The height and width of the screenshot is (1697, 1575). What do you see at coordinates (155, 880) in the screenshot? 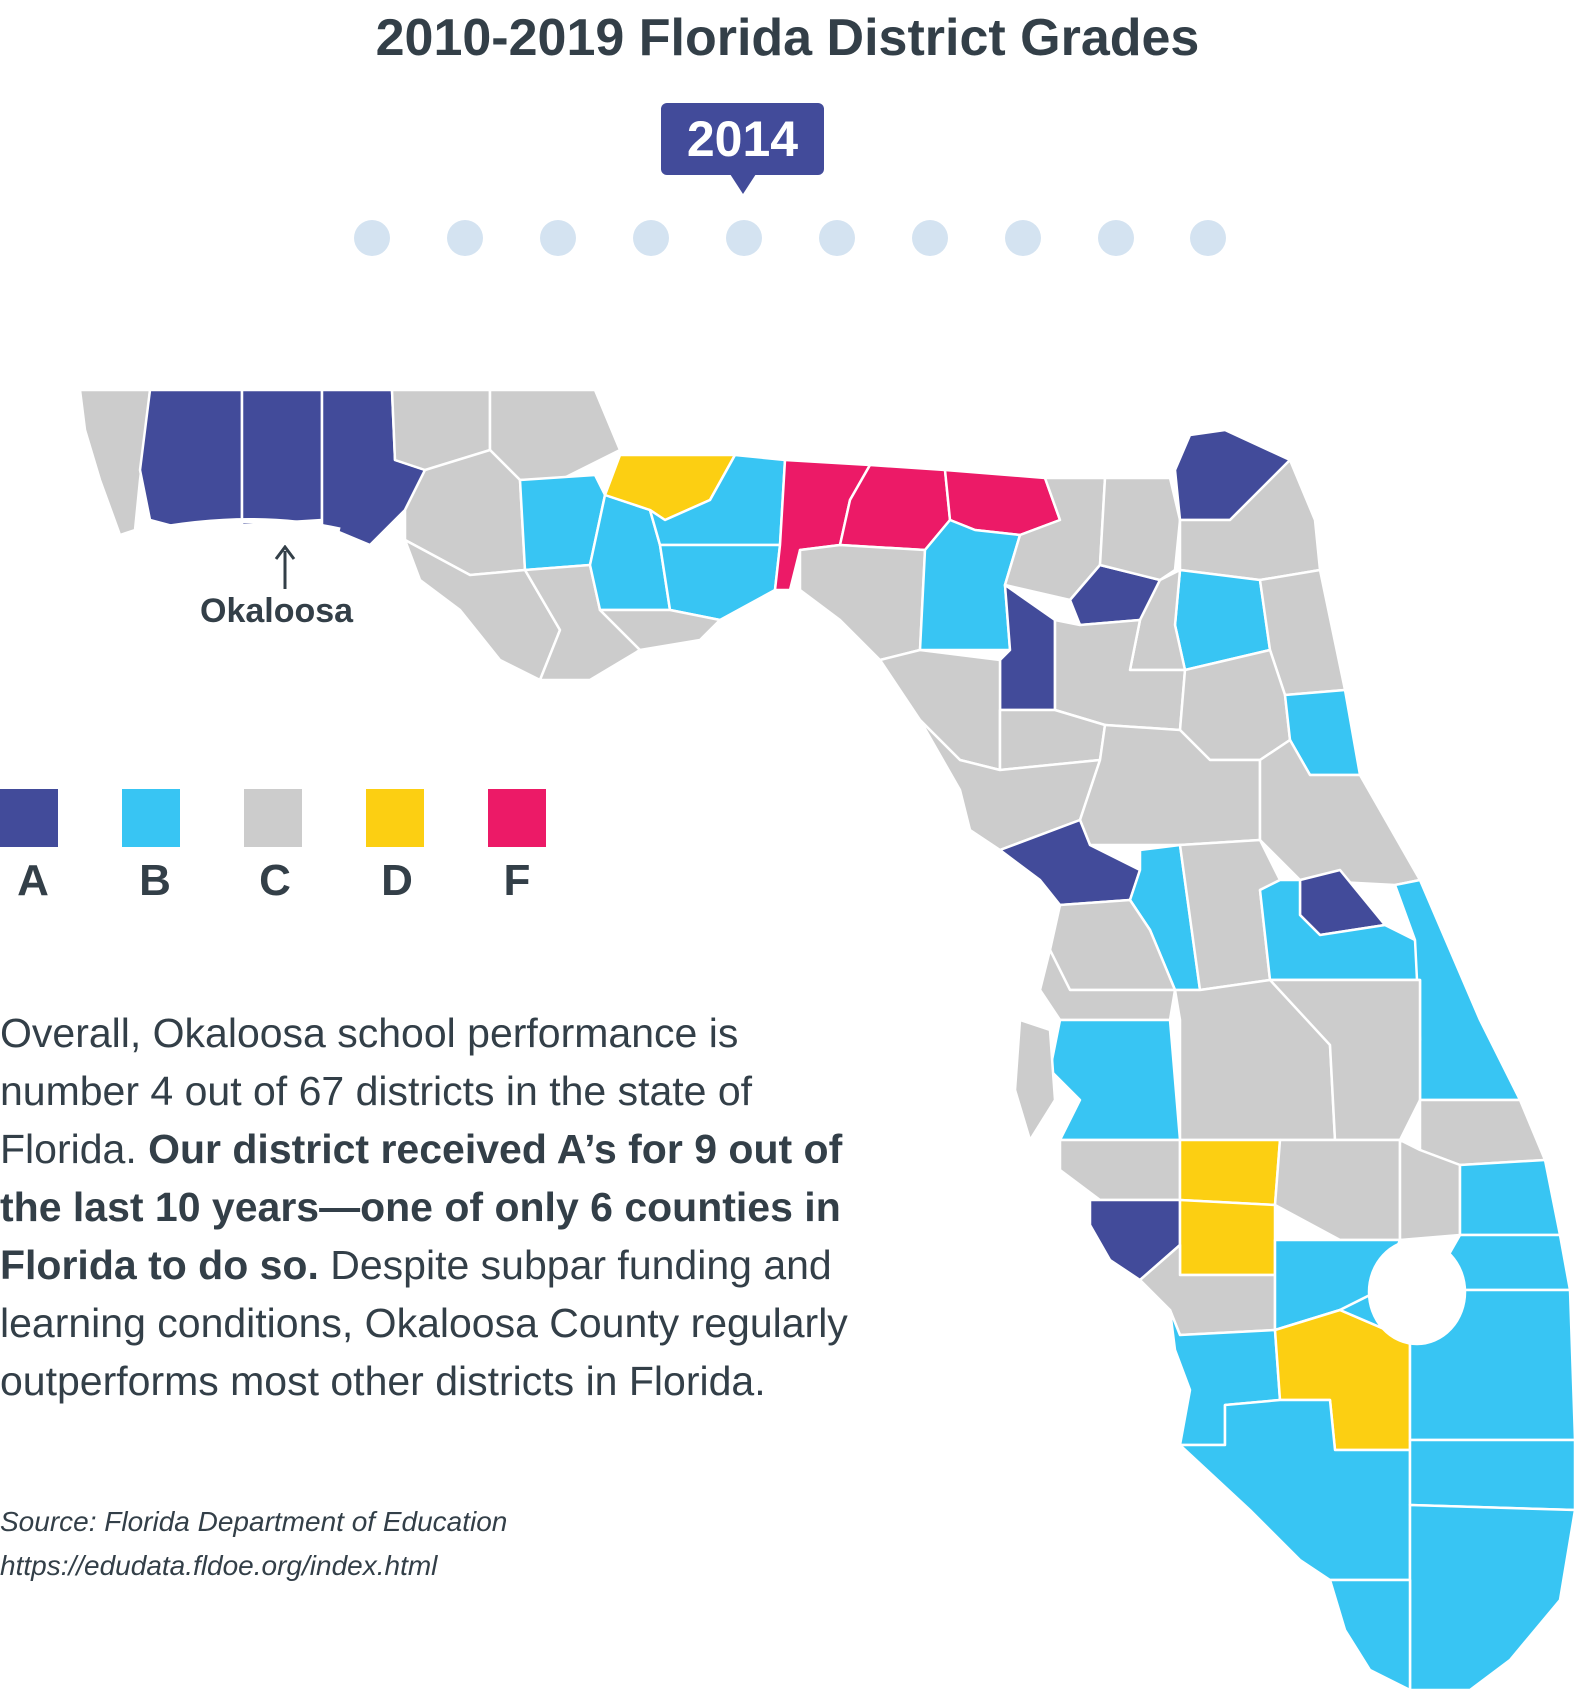
I see `legend-label-b: B` at bounding box center [155, 880].